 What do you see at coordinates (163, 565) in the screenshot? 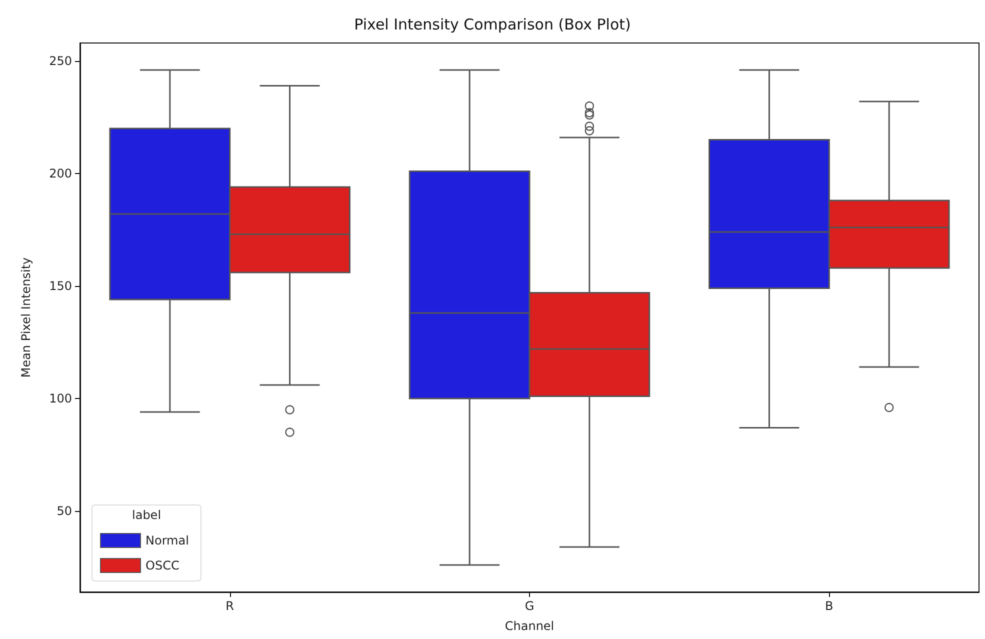
I see `legend-label: OSCC` at bounding box center [163, 565].